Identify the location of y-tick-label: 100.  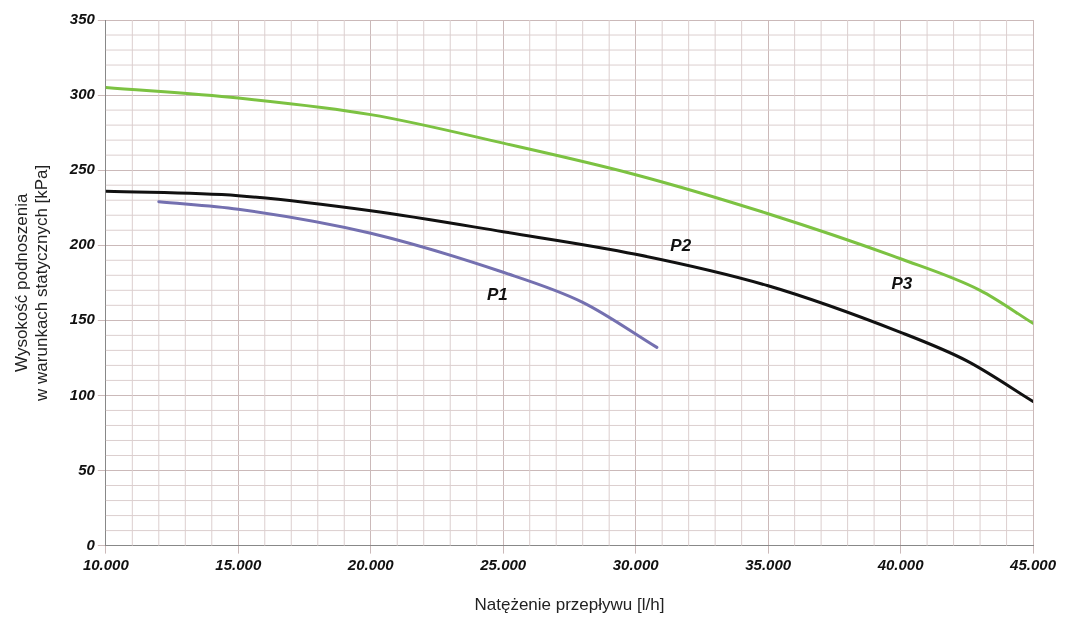
(82, 394).